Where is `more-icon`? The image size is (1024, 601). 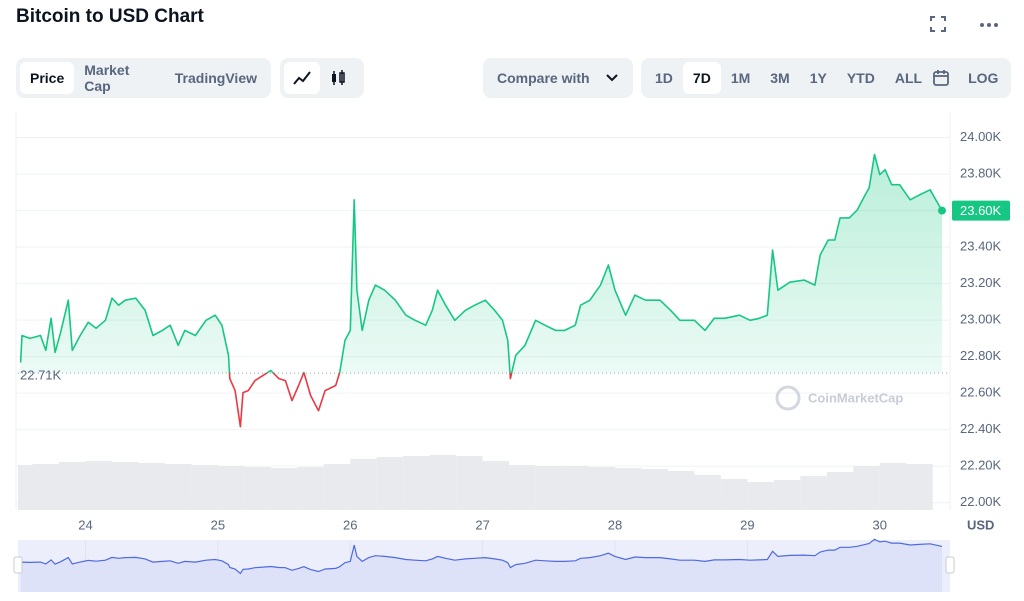
more-icon is located at coordinates (989, 24).